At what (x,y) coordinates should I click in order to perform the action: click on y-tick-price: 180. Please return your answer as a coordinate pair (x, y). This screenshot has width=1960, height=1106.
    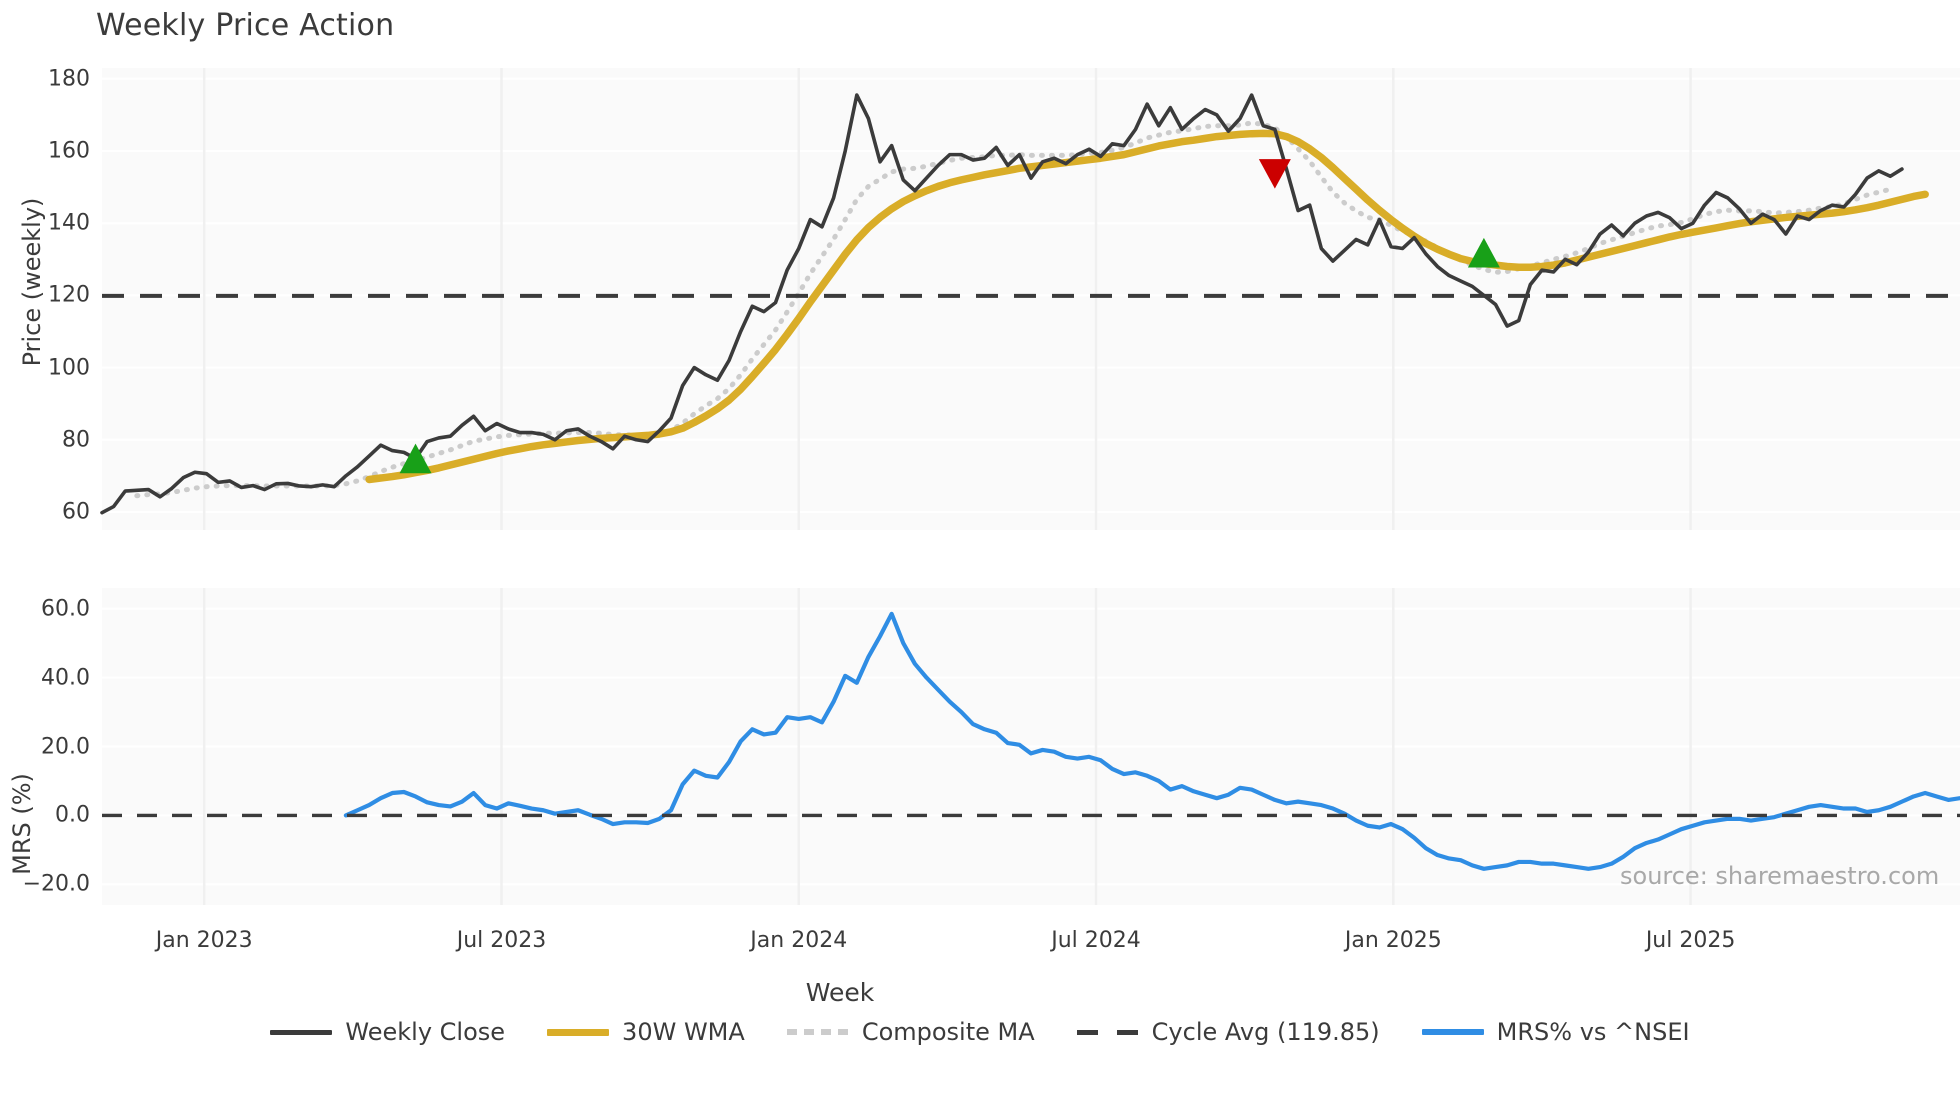
    Looking at the image, I should click on (69, 79).